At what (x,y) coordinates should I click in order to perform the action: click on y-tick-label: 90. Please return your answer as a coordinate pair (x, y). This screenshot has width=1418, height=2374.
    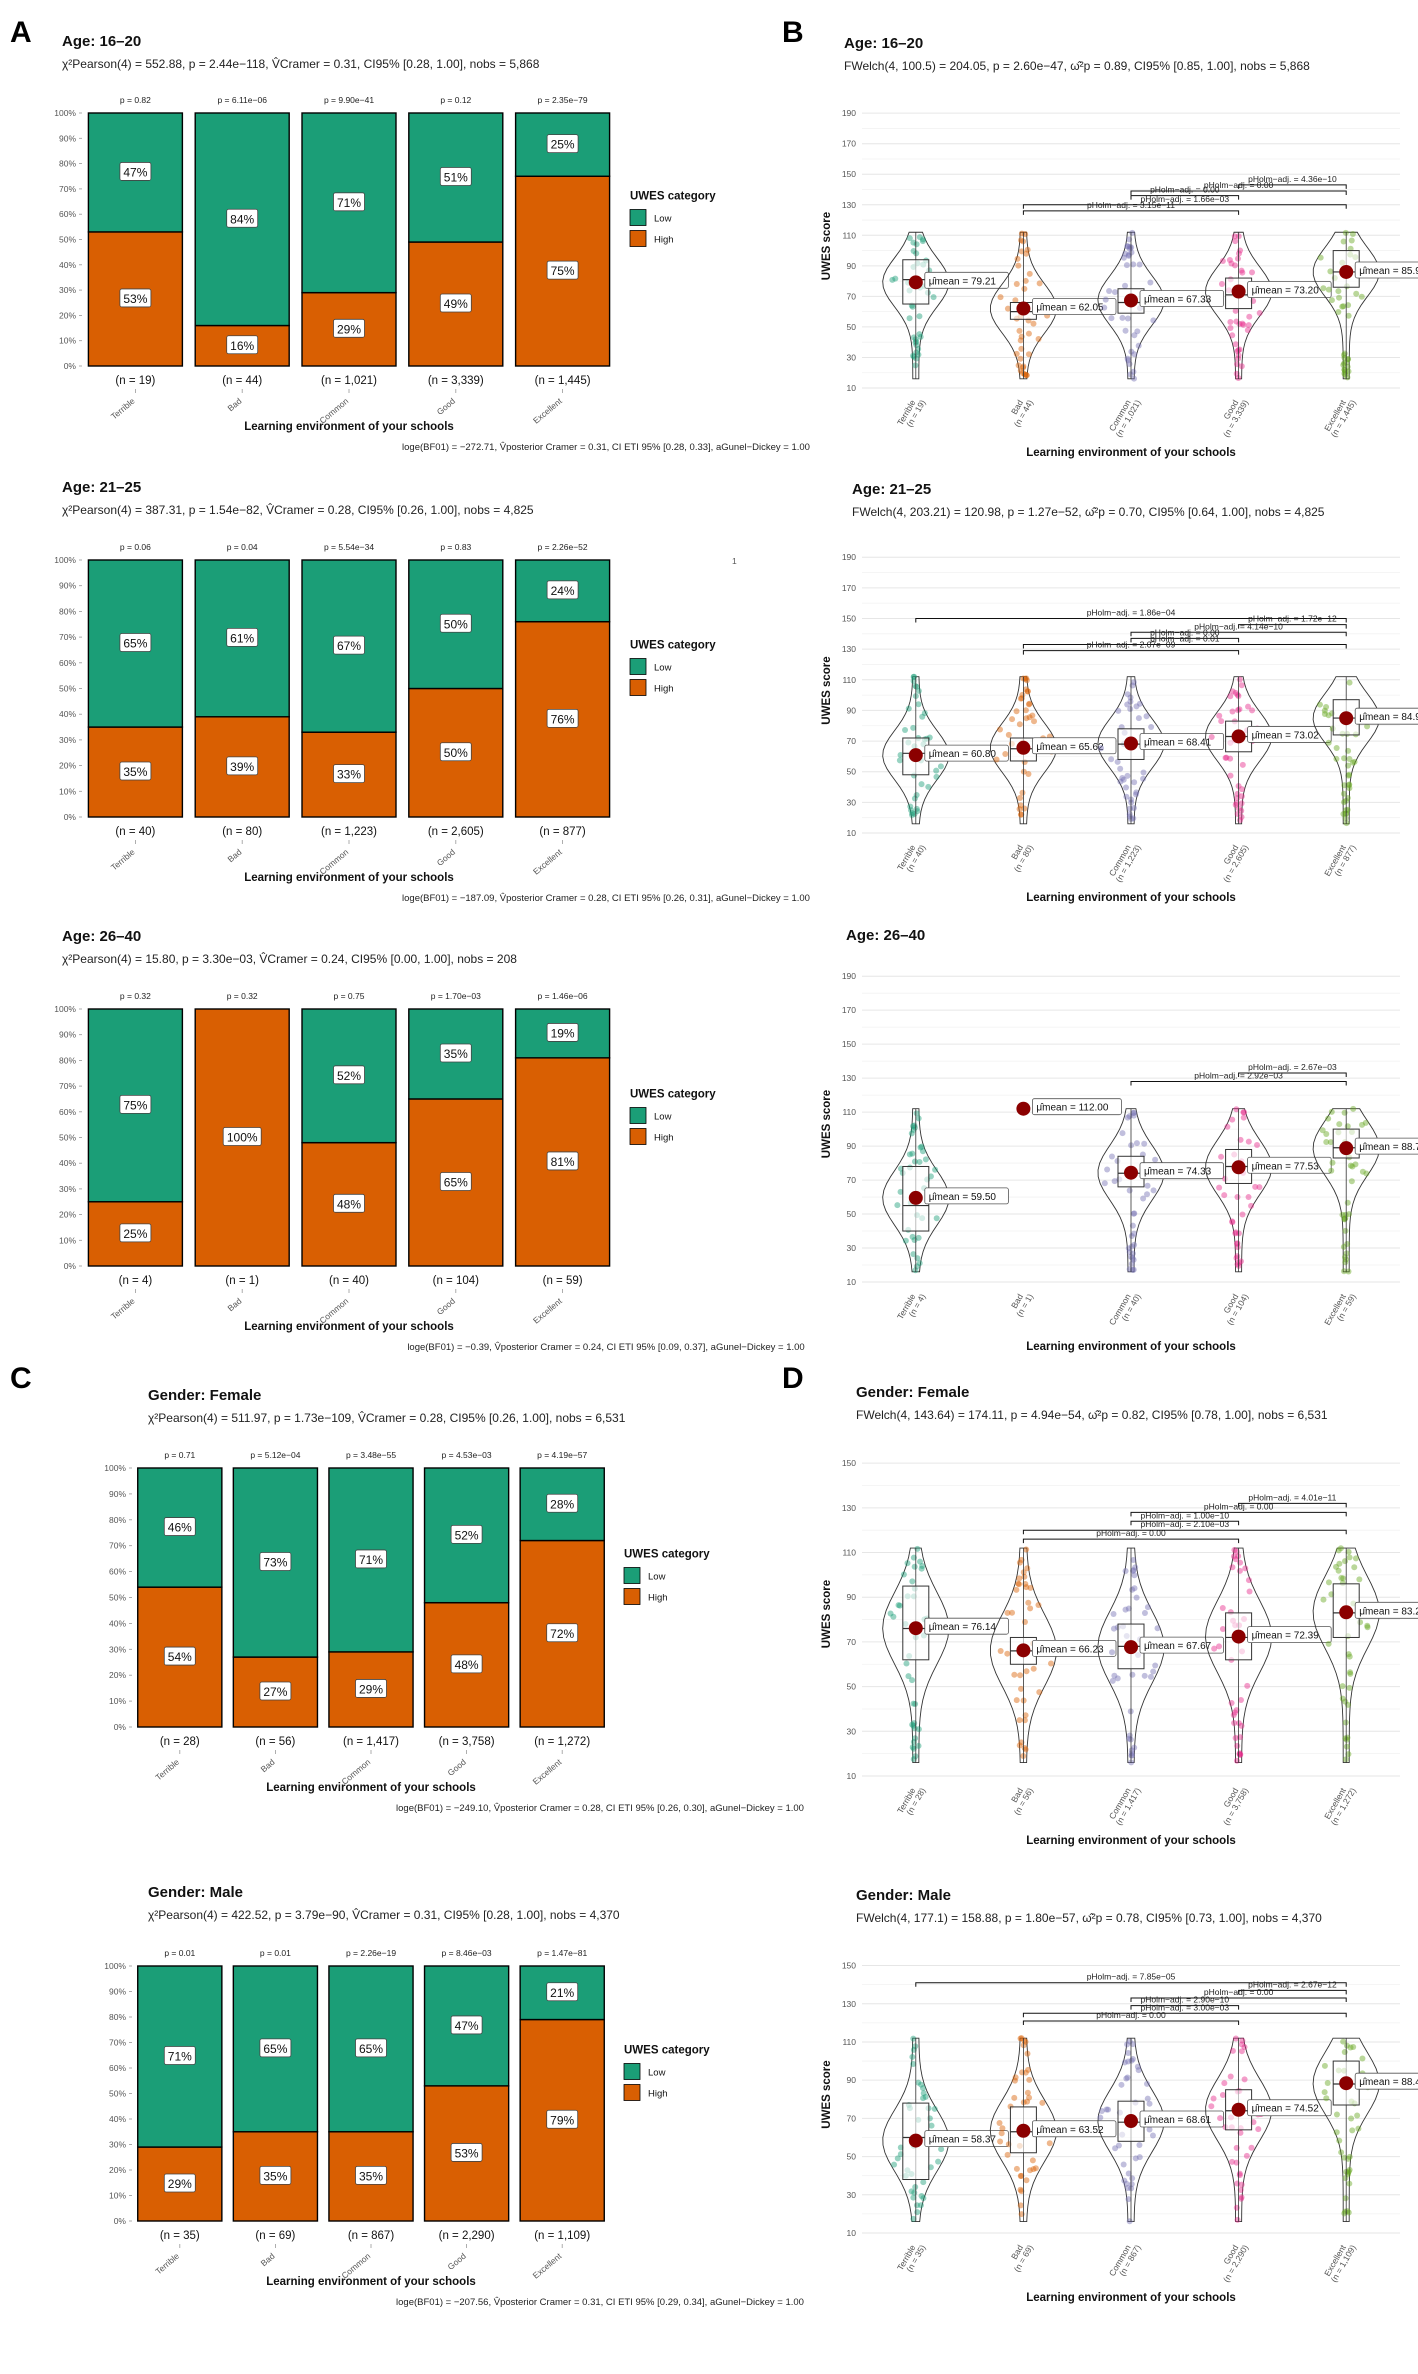
    Looking at the image, I should click on (852, 2080).